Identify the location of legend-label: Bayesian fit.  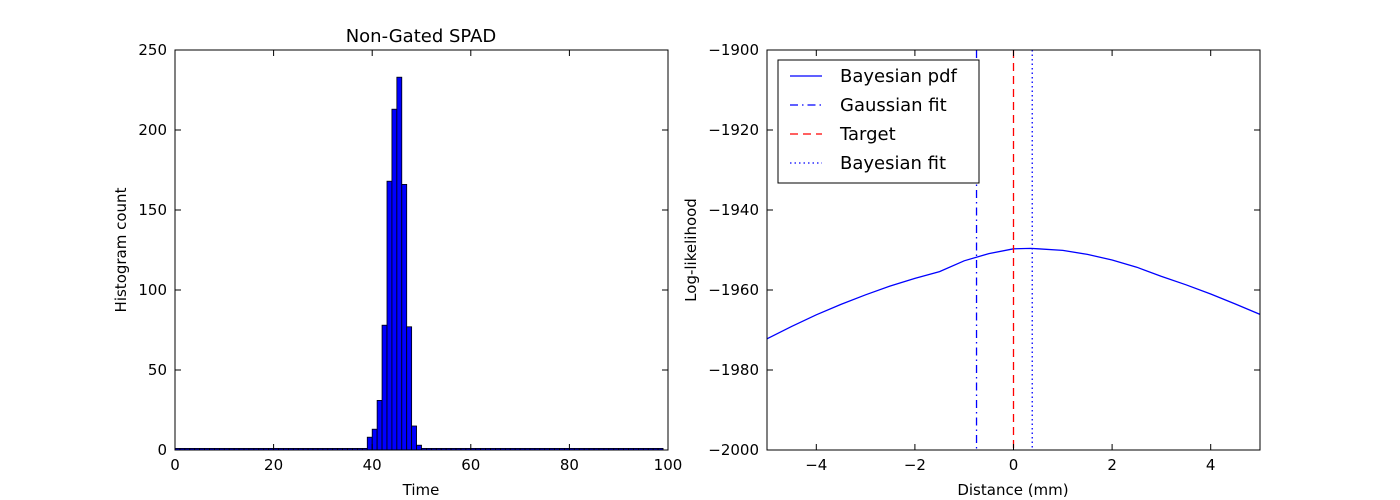
(893, 163).